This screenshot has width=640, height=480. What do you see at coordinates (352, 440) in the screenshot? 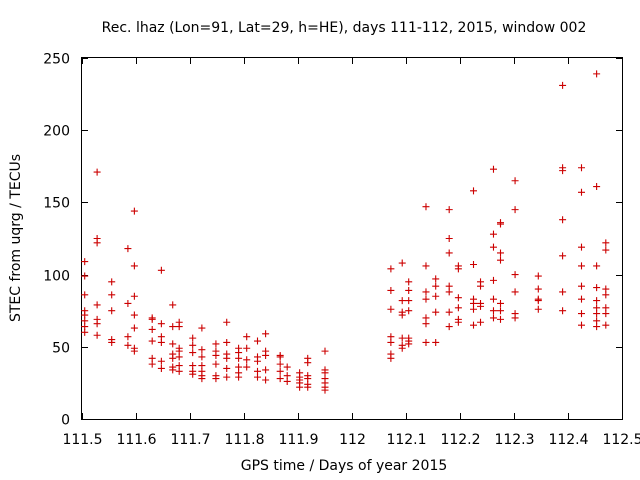
I see `x-tick-label: 112` at bounding box center [352, 440].